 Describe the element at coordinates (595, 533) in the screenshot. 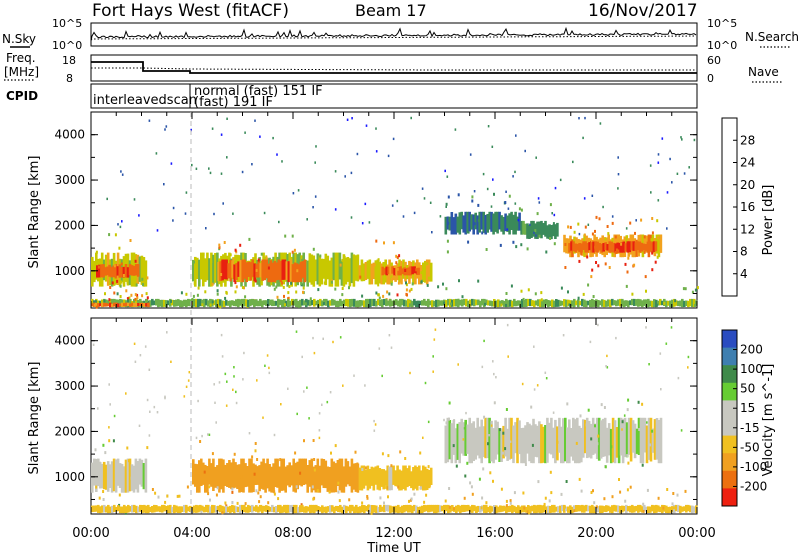

I see `x-tick-label: 20:00` at that location.